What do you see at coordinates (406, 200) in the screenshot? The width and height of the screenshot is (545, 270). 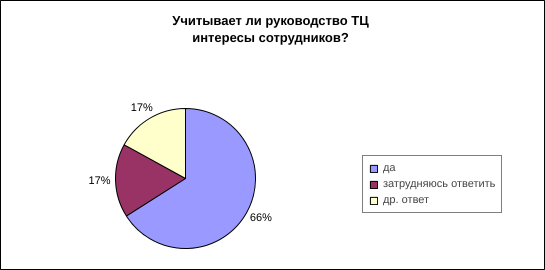 I see `legend-label: др. ответ` at bounding box center [406, 200].